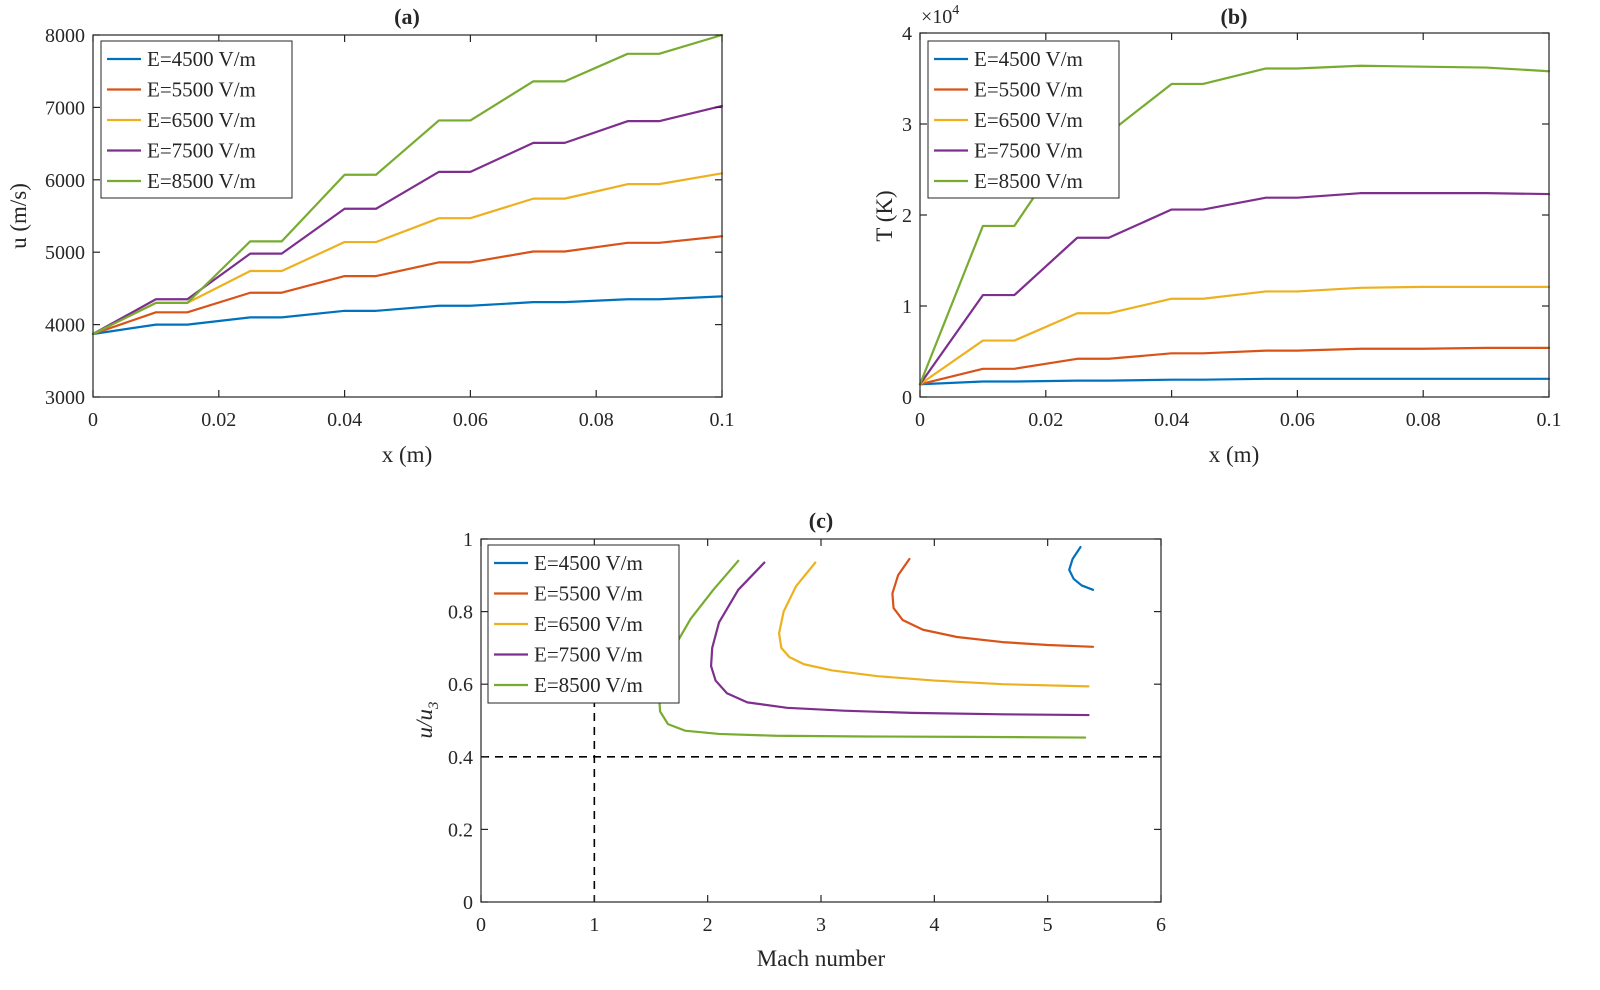 The width and height of the screenshot is (1600, 990). I want to click on panel-c-title: (c), so click(821, 520).